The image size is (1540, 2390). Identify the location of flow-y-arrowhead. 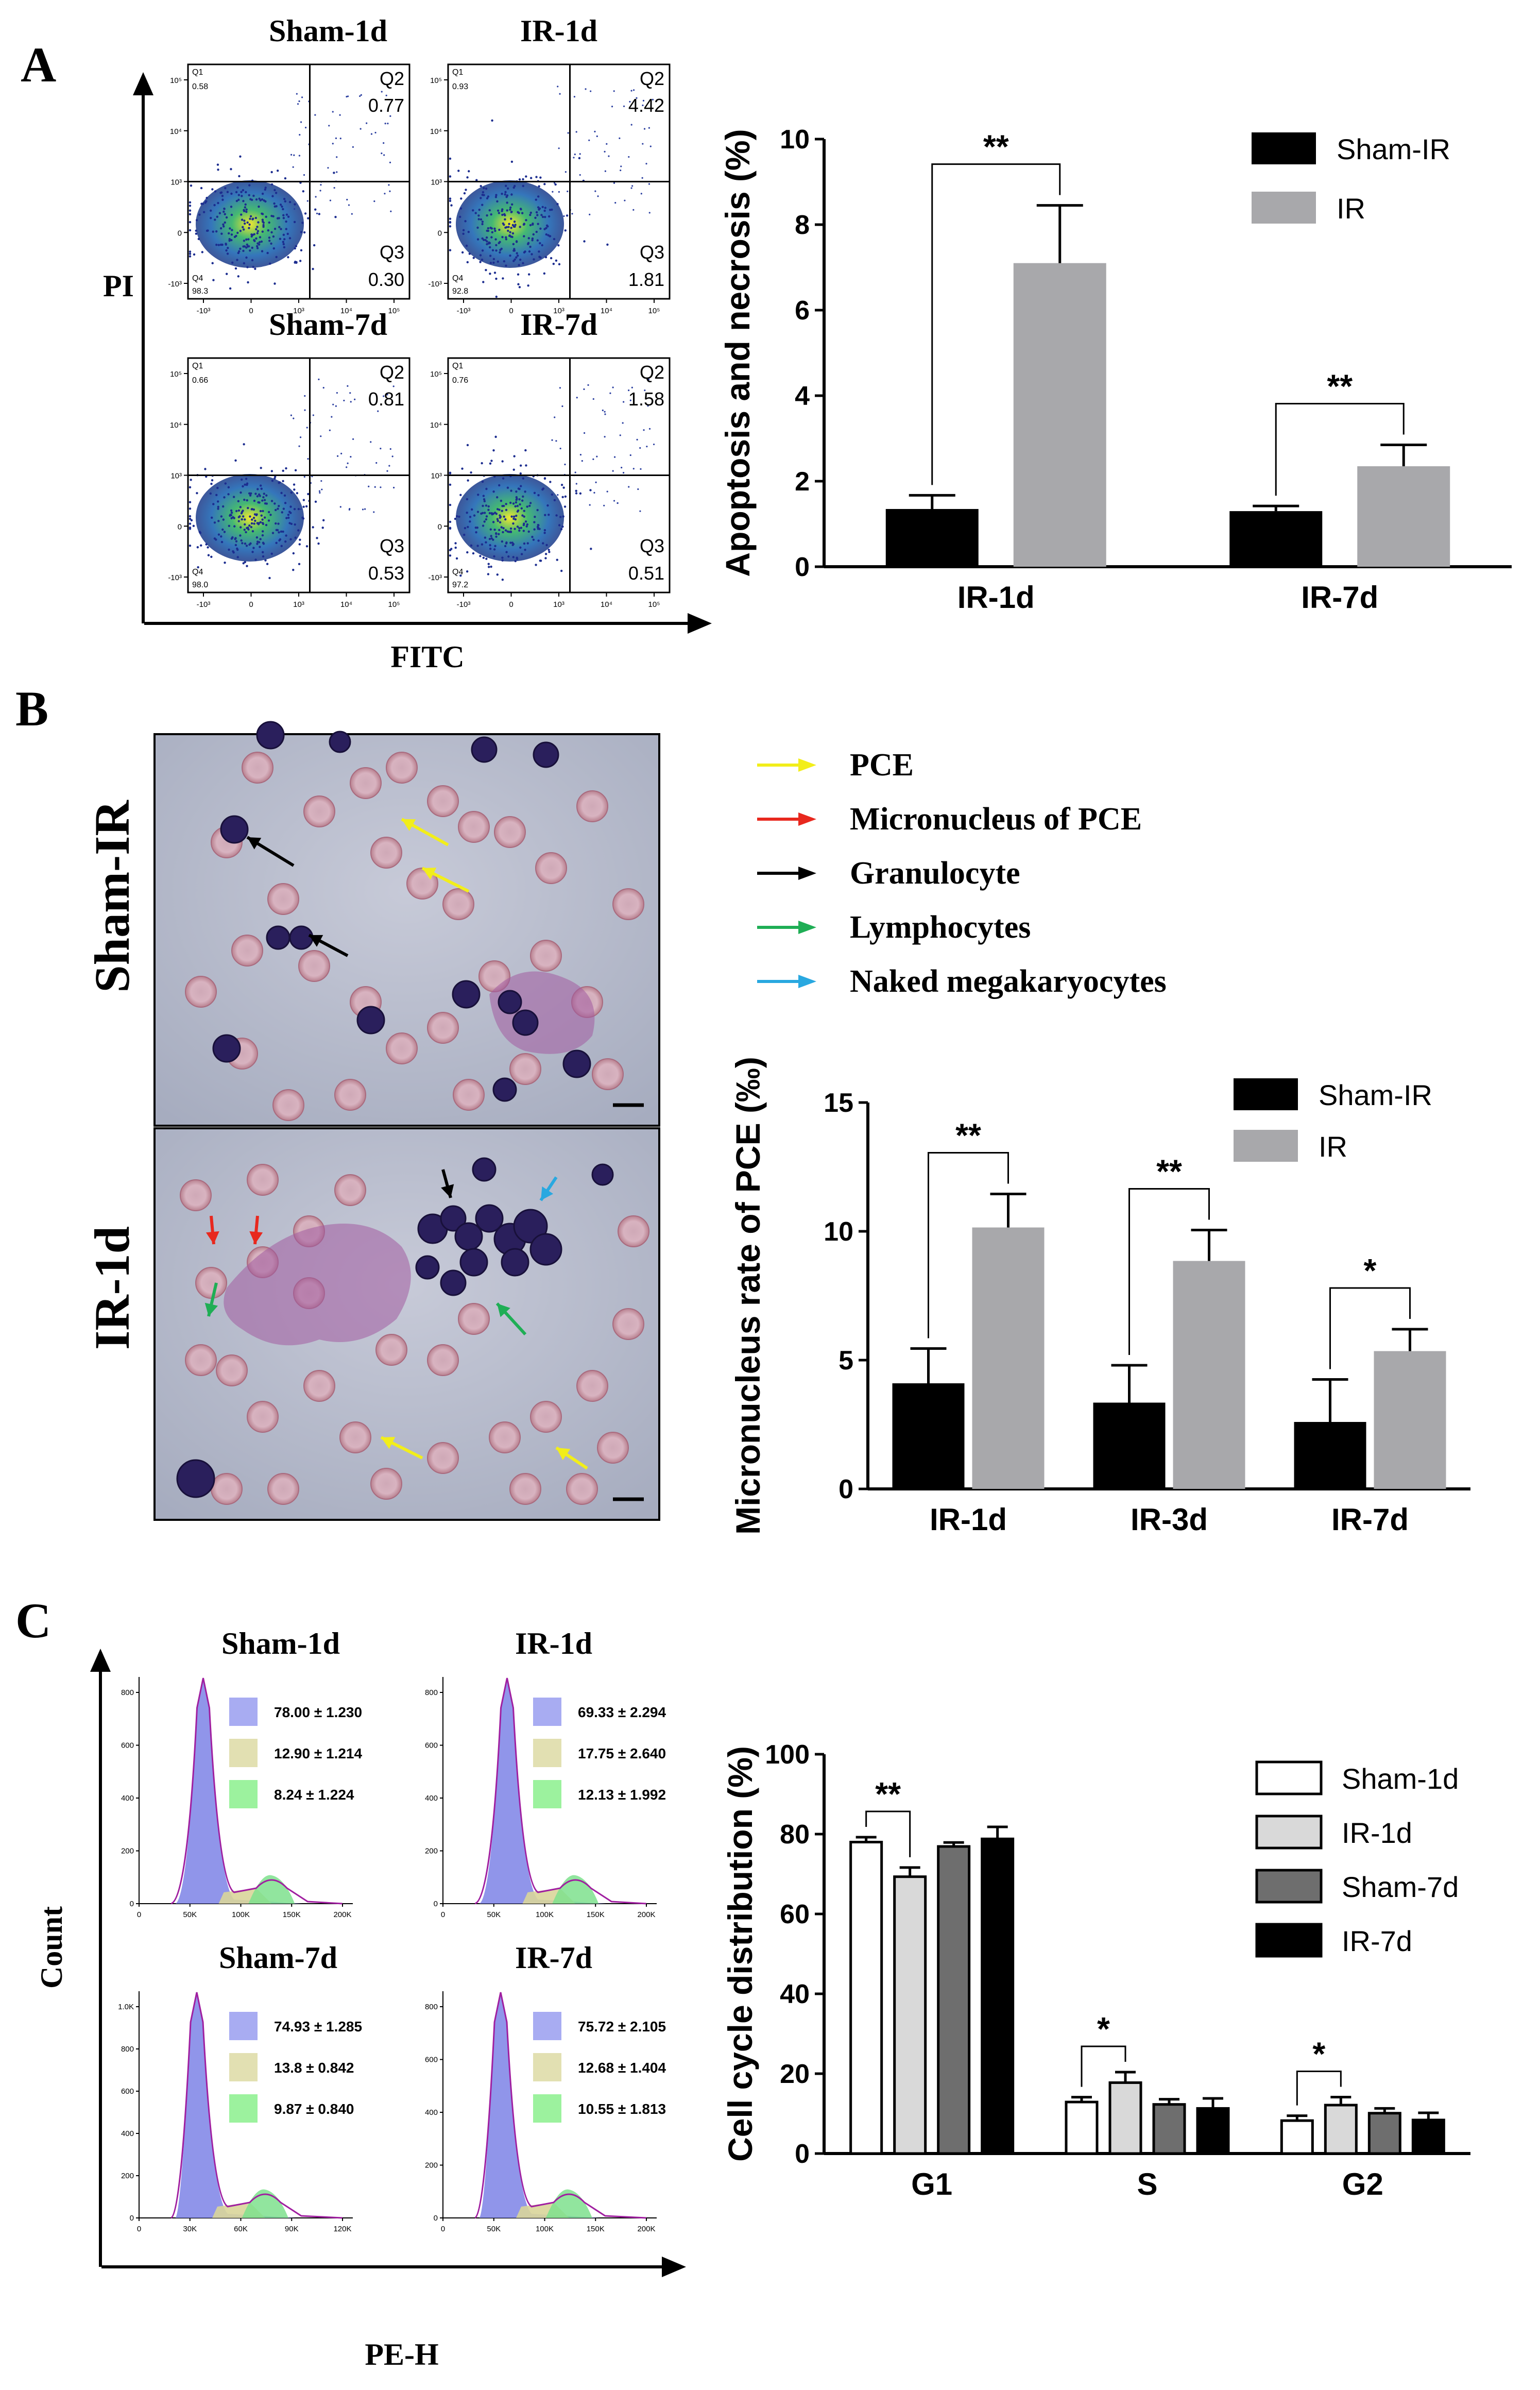
(143, 83).